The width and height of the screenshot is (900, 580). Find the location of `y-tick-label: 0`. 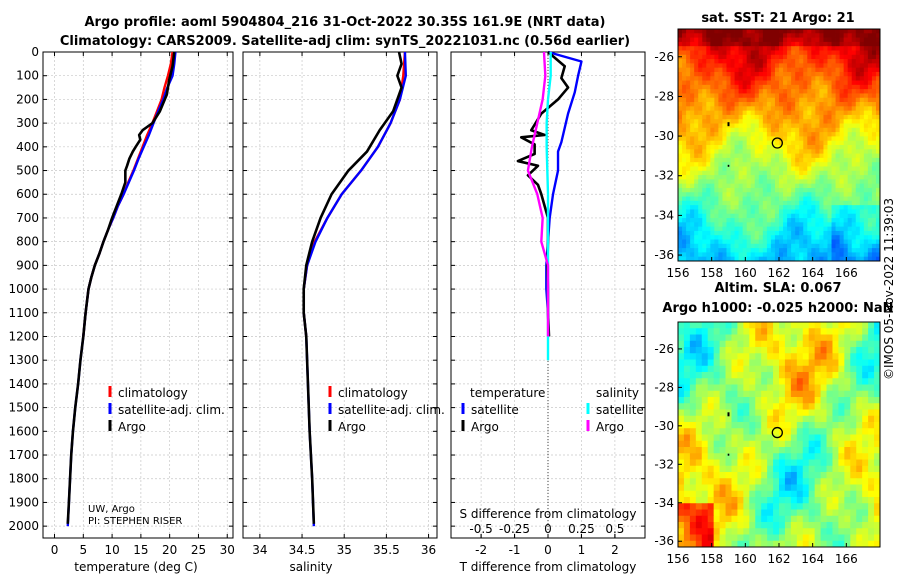

y-tick-label: 0 is located at coordinates (35, 52).